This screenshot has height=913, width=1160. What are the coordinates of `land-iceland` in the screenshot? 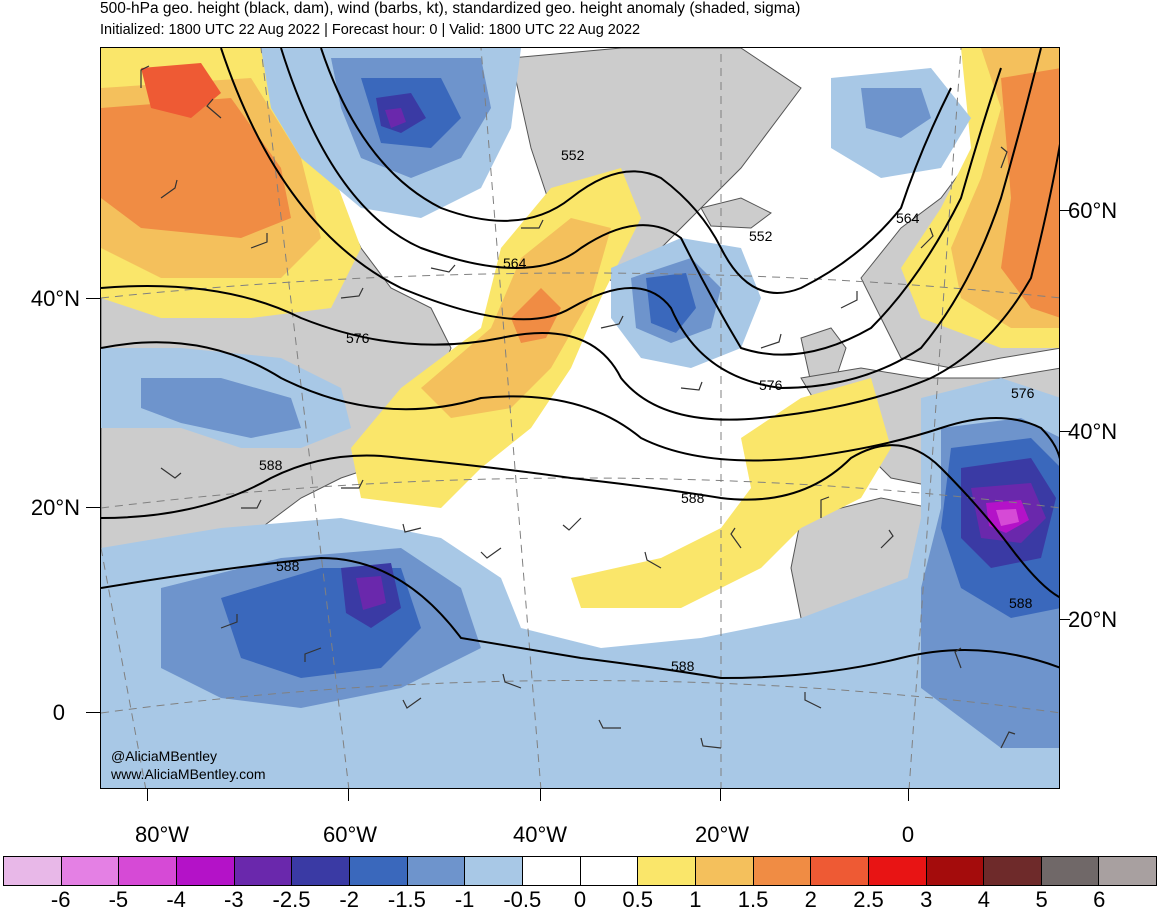 It's located at (736, 213).